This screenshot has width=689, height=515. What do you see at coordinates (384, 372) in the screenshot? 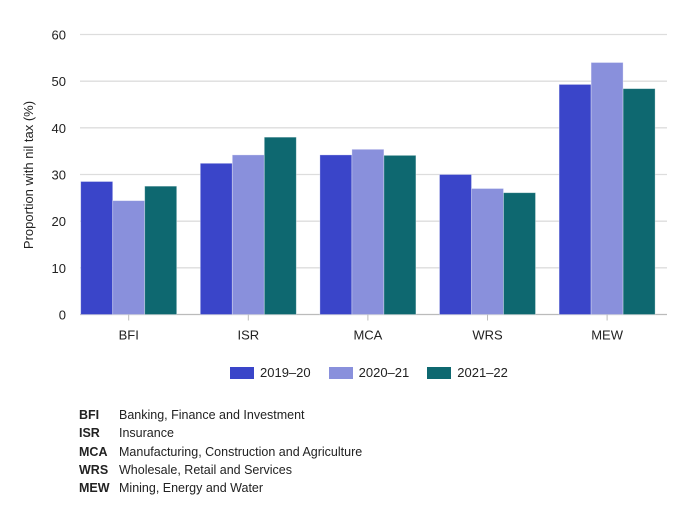
I see `legend-label: 2020–21` at bounding box center [384, 372].